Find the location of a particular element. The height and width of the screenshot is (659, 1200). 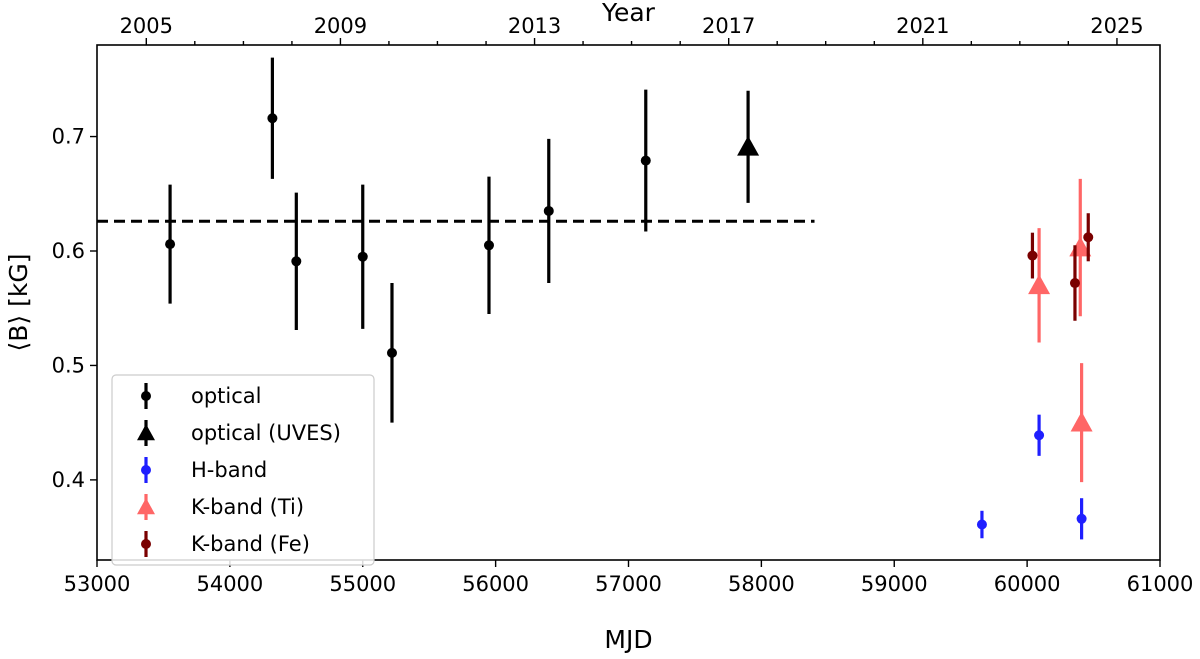

y-tick-label: 0.4 is located at coordinates (68, 480).